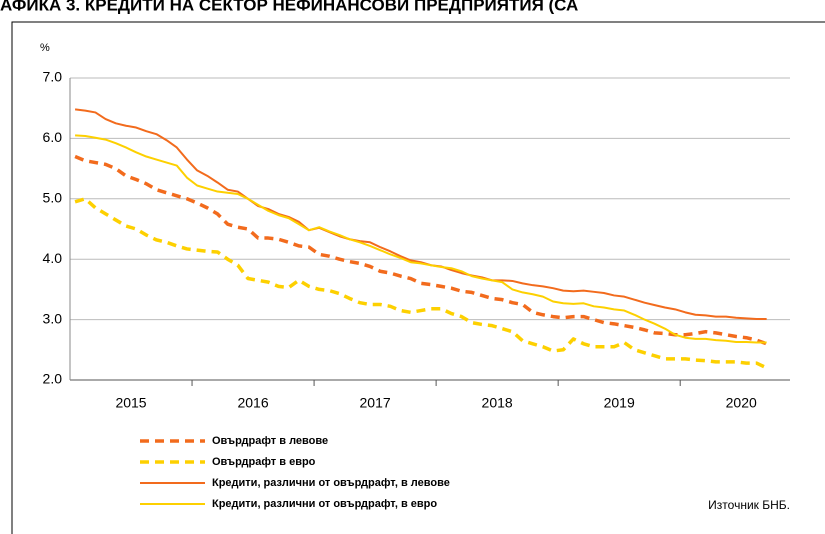  Describe the element at coordinates (53, 198) in the screenshot. I see `y-tick-label: 5.0` at that location.